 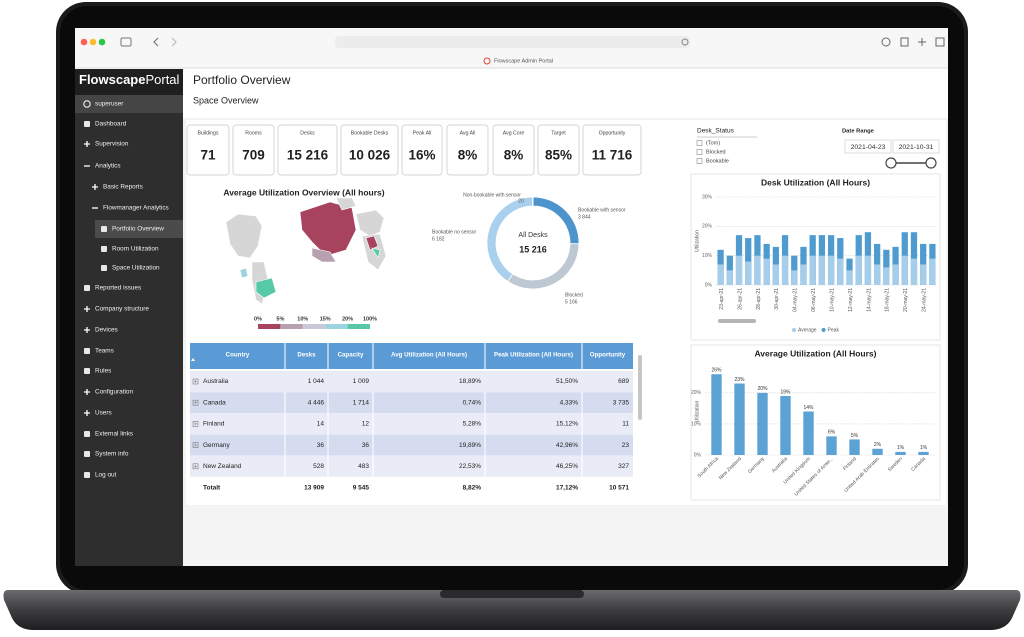 I want to click on total-cell: 13 909, so click(x=314, y=488).